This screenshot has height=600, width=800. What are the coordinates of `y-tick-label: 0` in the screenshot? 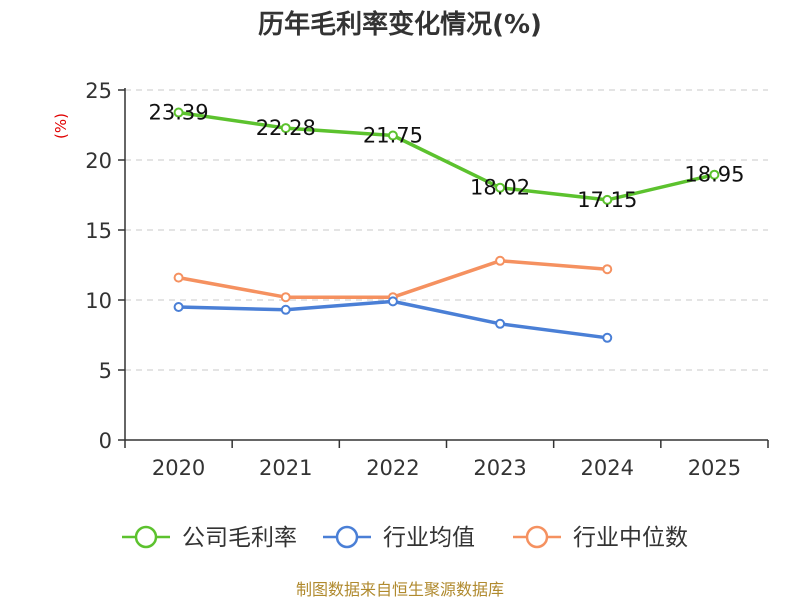 It's located at (105, 441).